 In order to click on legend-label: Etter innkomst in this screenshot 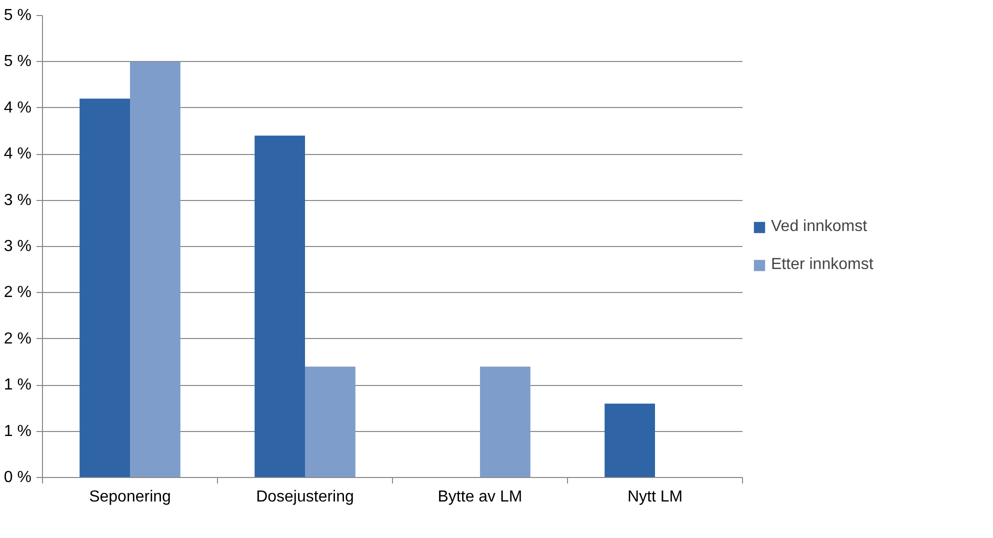, I will do `click(822, 265)`.